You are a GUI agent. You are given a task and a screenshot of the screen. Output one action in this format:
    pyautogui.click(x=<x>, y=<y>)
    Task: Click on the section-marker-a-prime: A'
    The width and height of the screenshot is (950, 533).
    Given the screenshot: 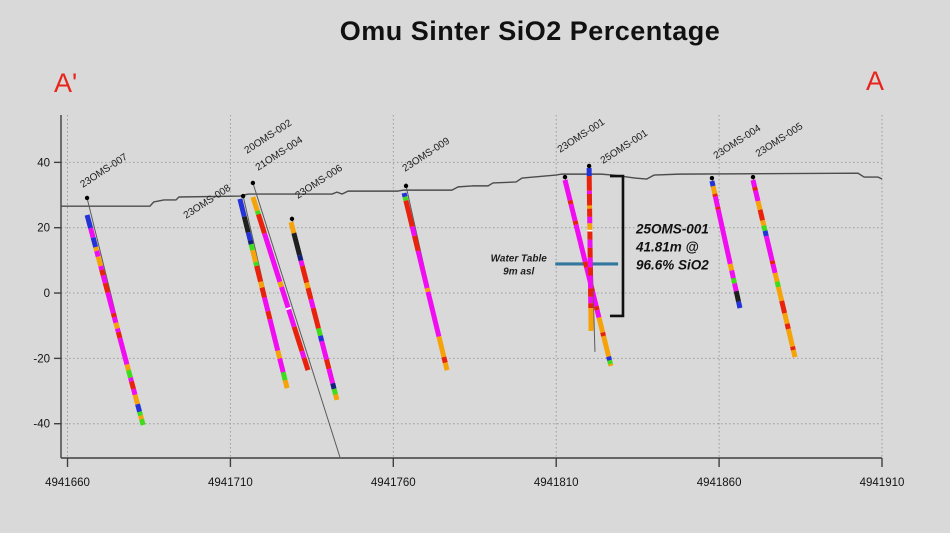 What is the action you would take?
    pyautogui.click(x=66, y=83)
    